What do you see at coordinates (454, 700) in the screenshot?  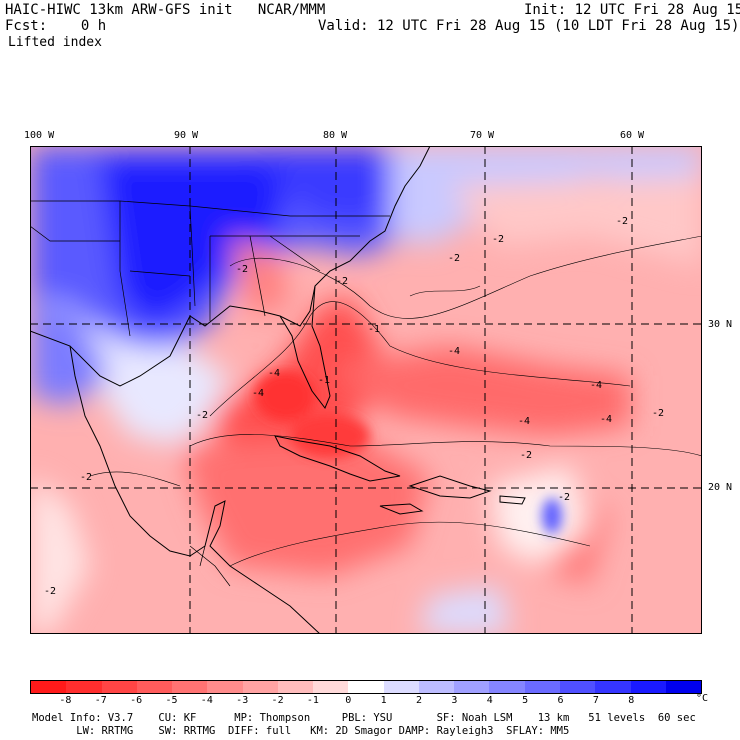 I see `colorbar-tick-label: 3` at bounding box center [454, 700].